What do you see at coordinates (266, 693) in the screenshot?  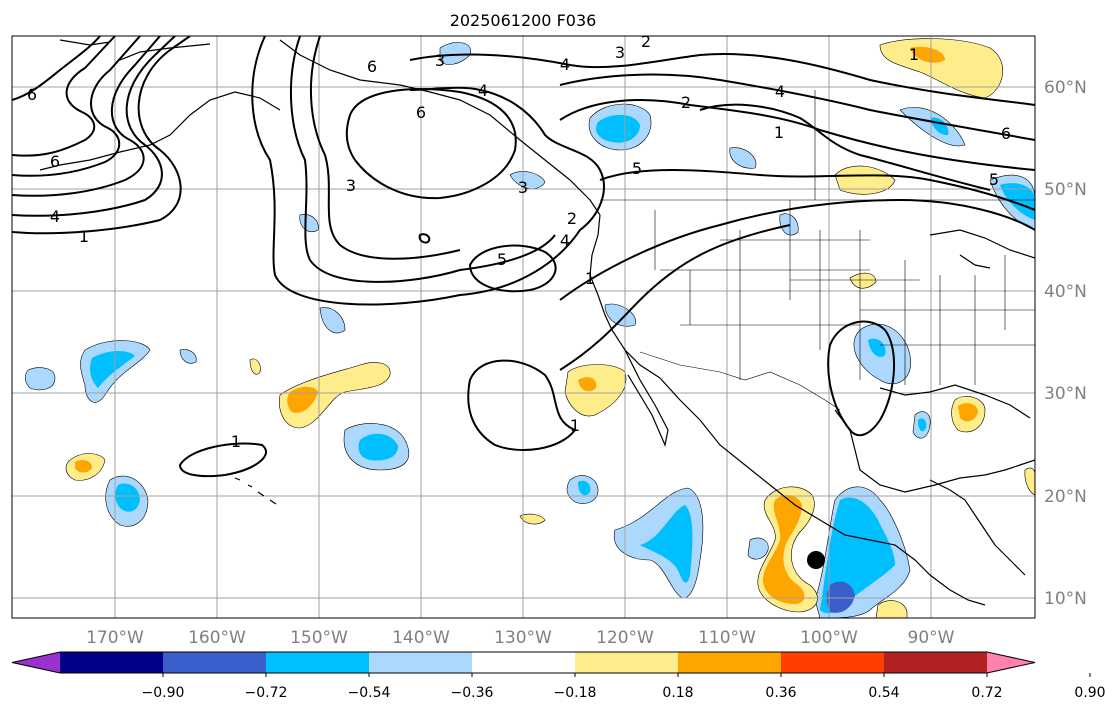 I see `colorbar-tick-label: −0.72` at bounding box center [266, 693].